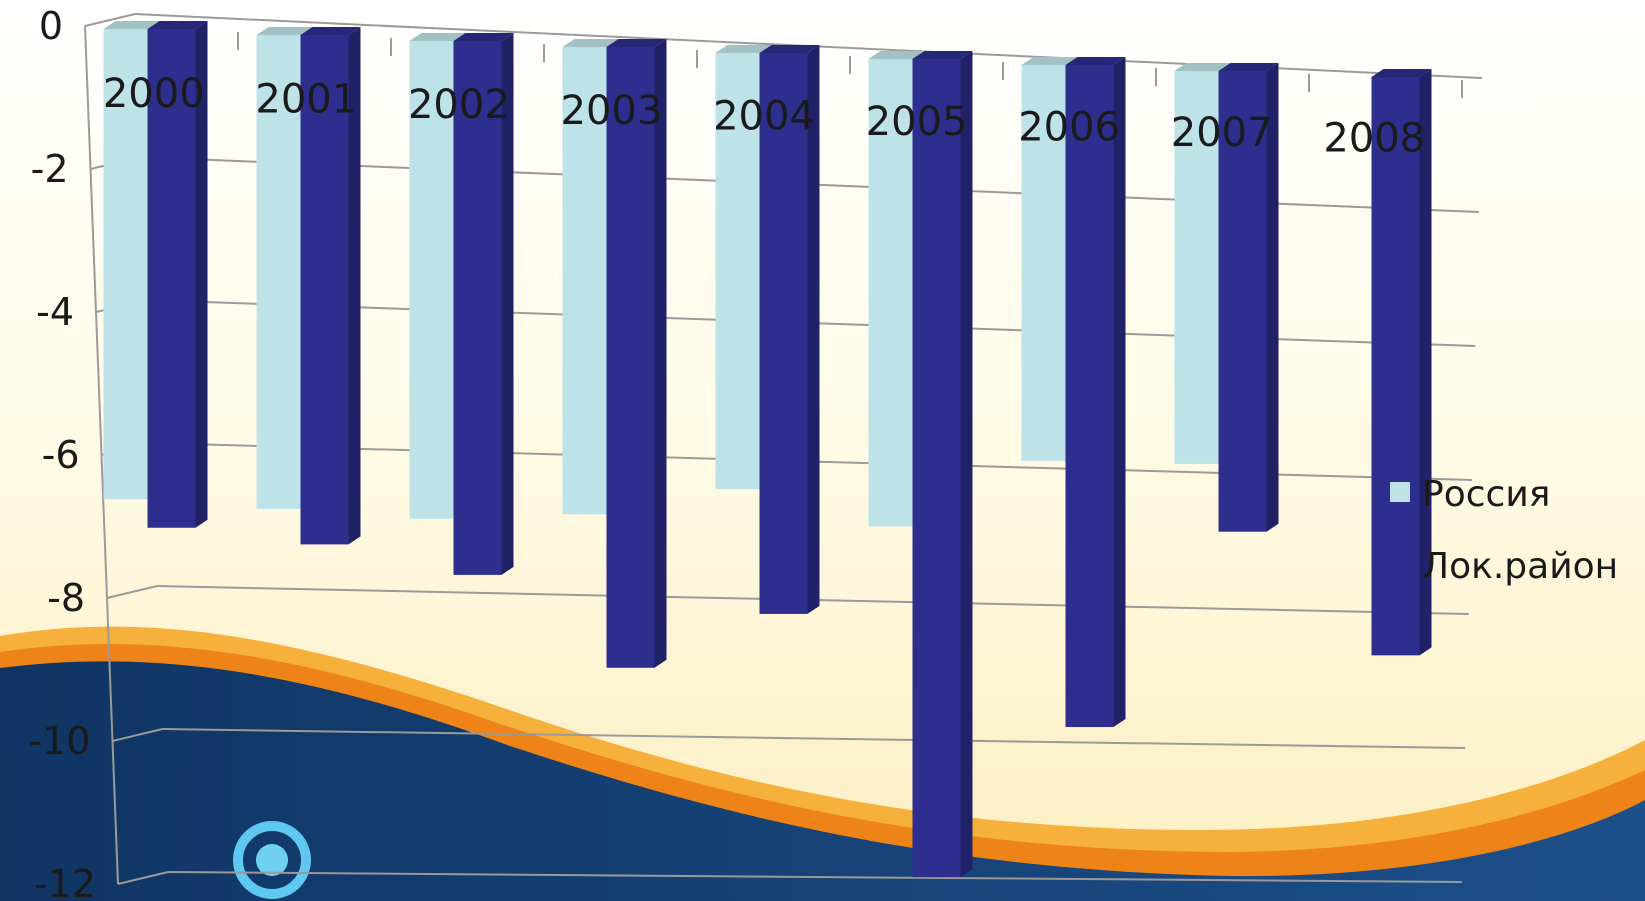 The image size is (1645, 901). Describe the element at coordinates (50, 169) in the screenshot. I see `y-tick-label: -2` at that location.